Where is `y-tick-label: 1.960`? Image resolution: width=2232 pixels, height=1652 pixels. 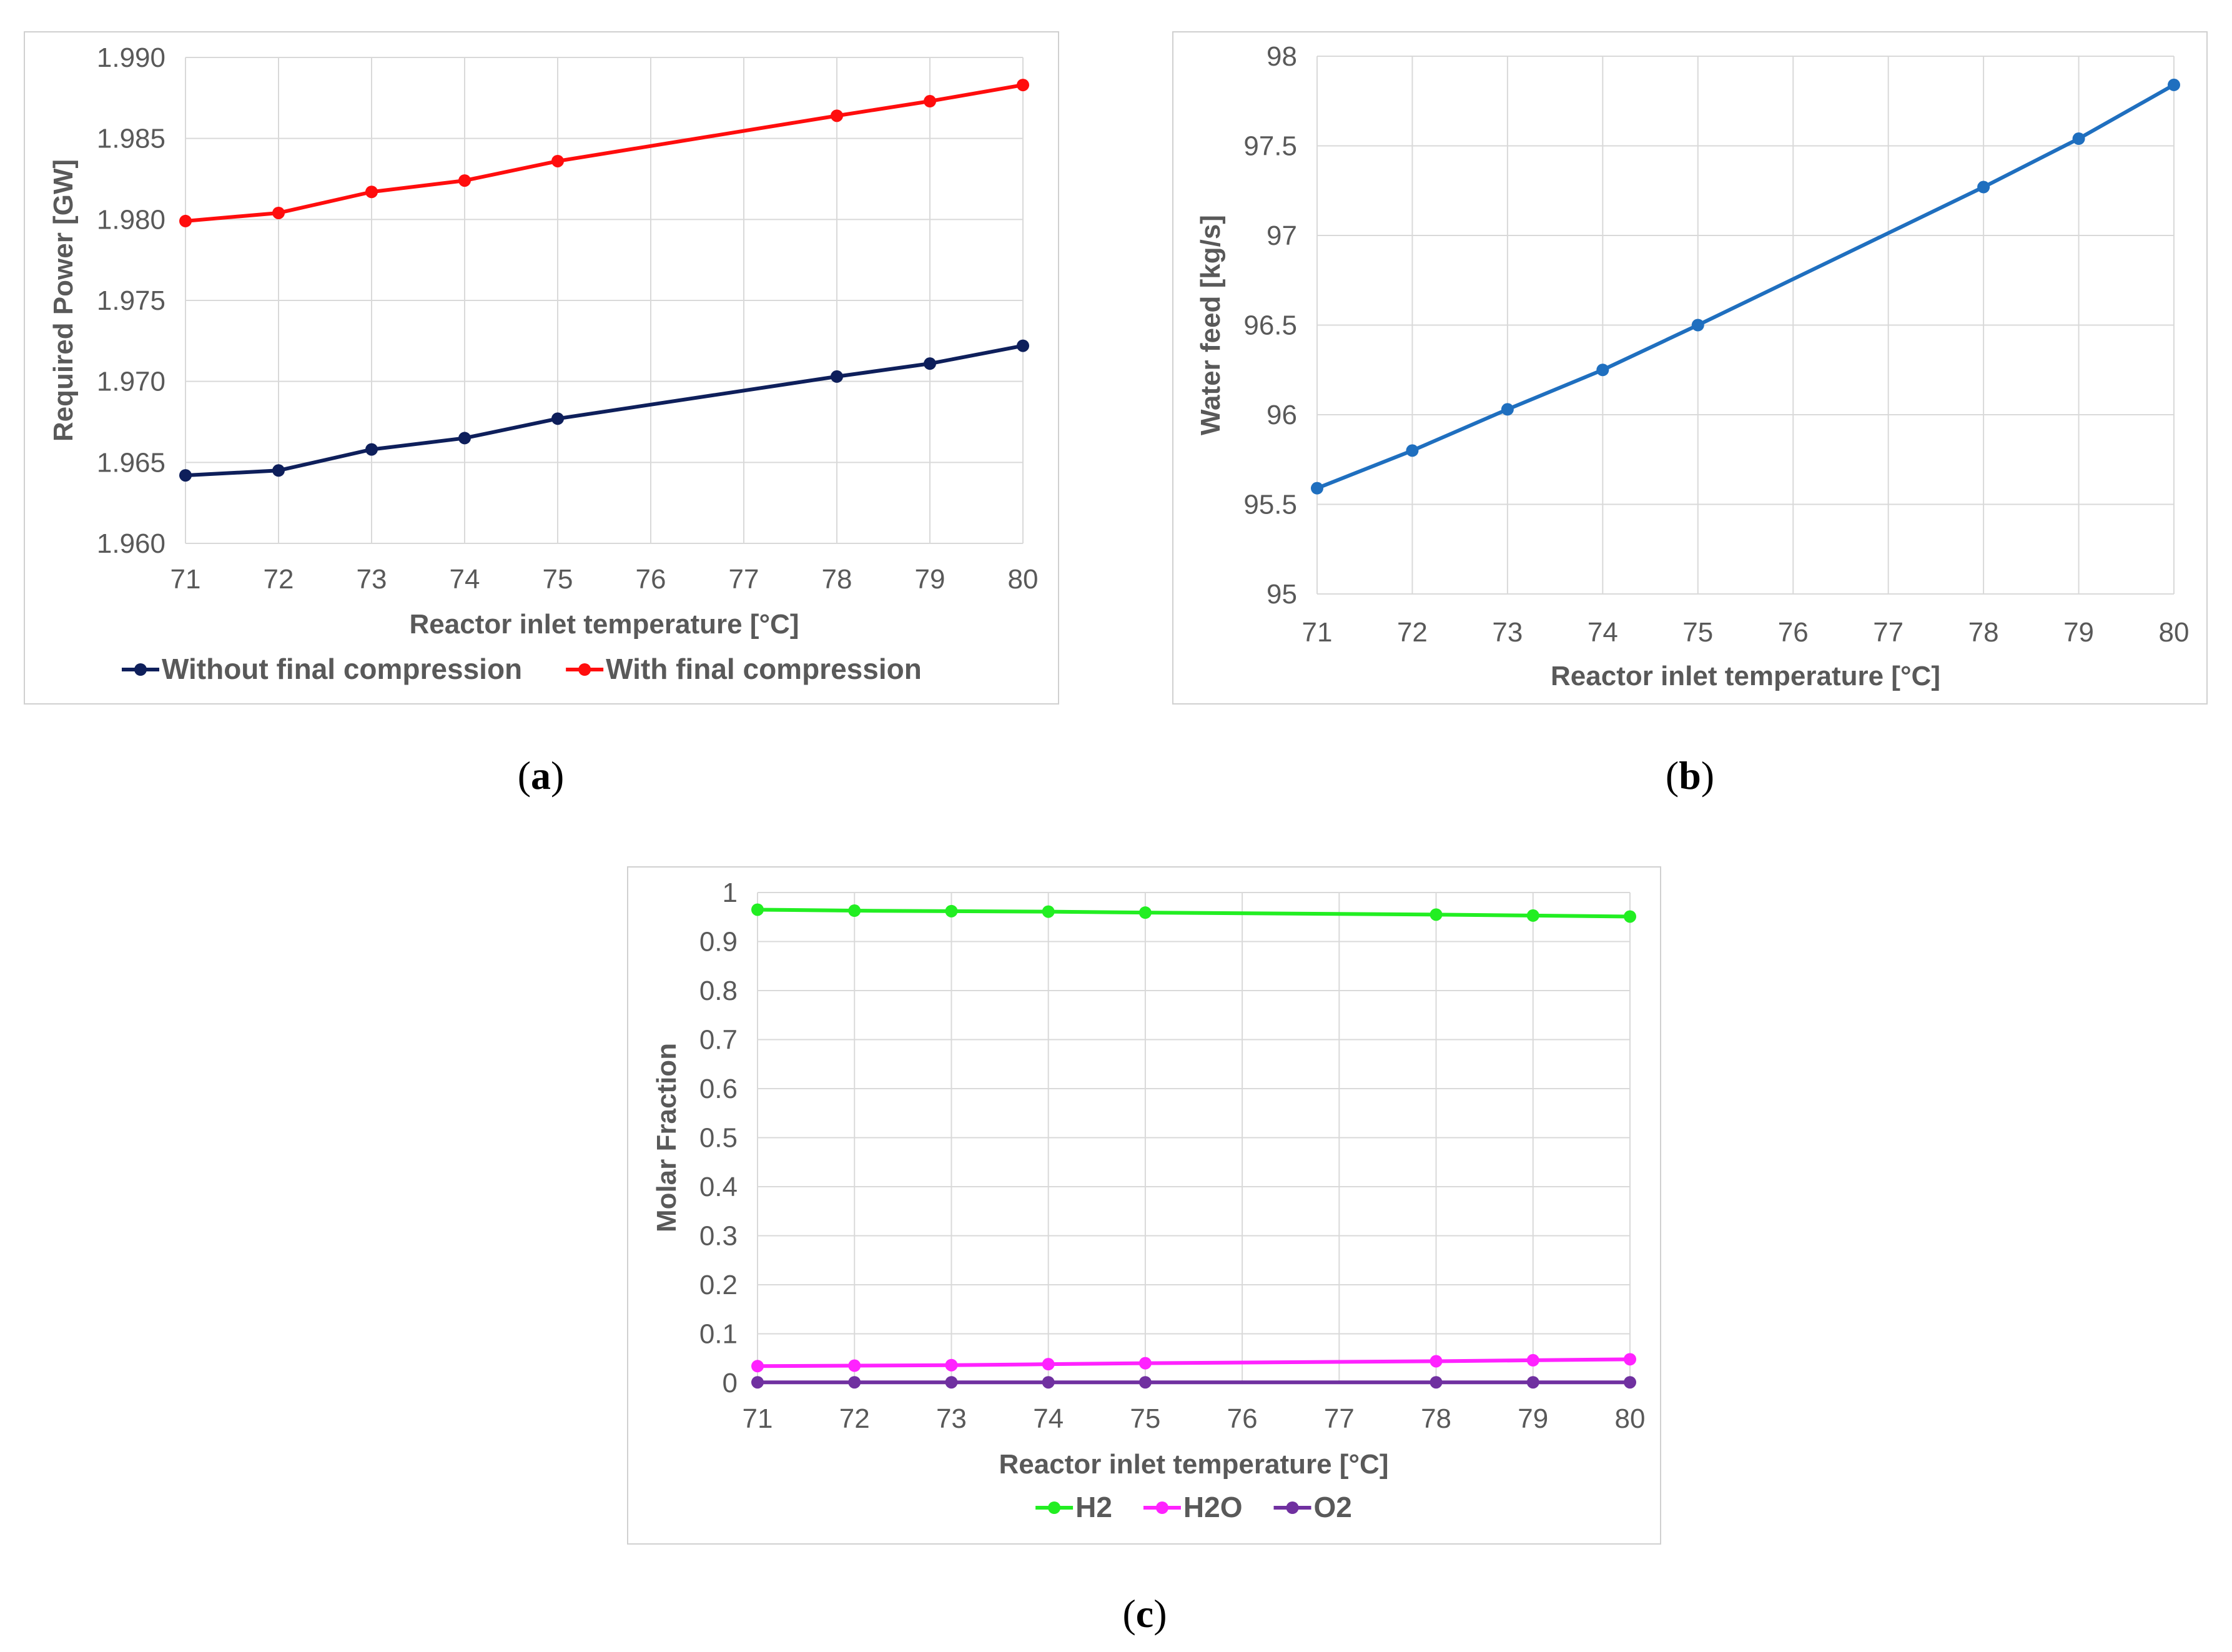 y-tick-label: 1.960 is located at coordinates (131, 543).